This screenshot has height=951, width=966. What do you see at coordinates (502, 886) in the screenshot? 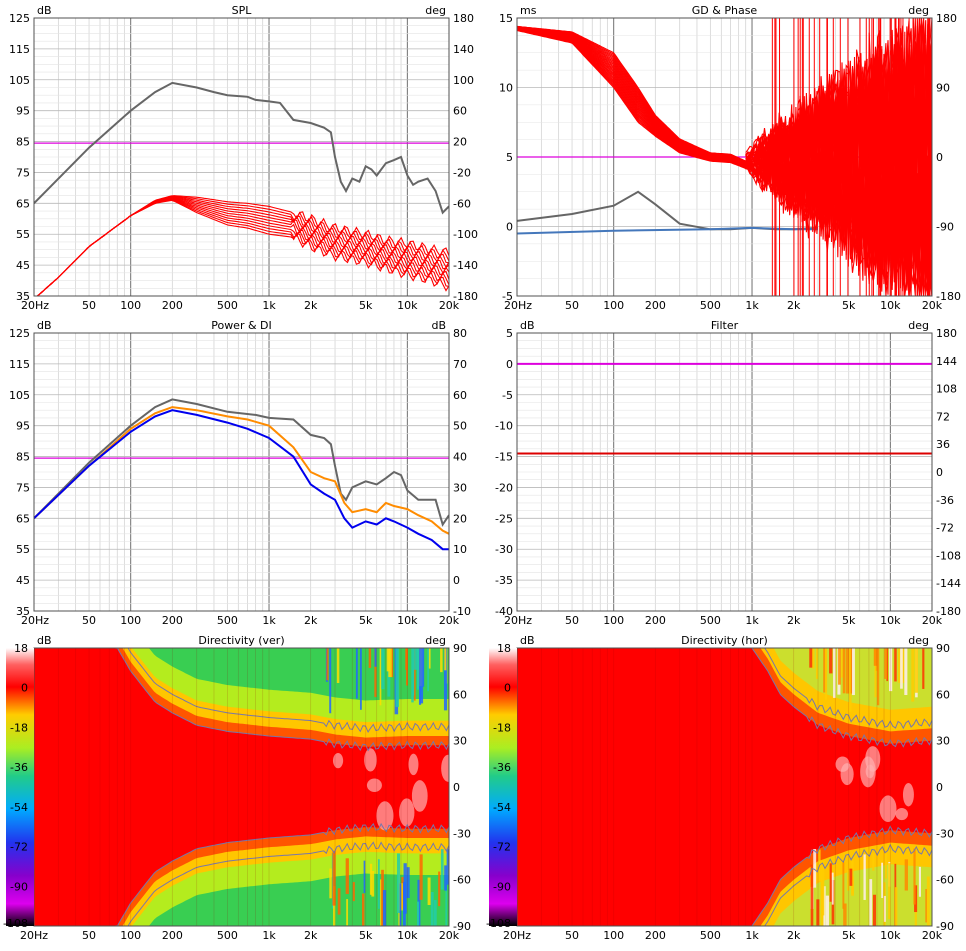
I see `scale-tick-label: -90` at bounding box center [502, 886].